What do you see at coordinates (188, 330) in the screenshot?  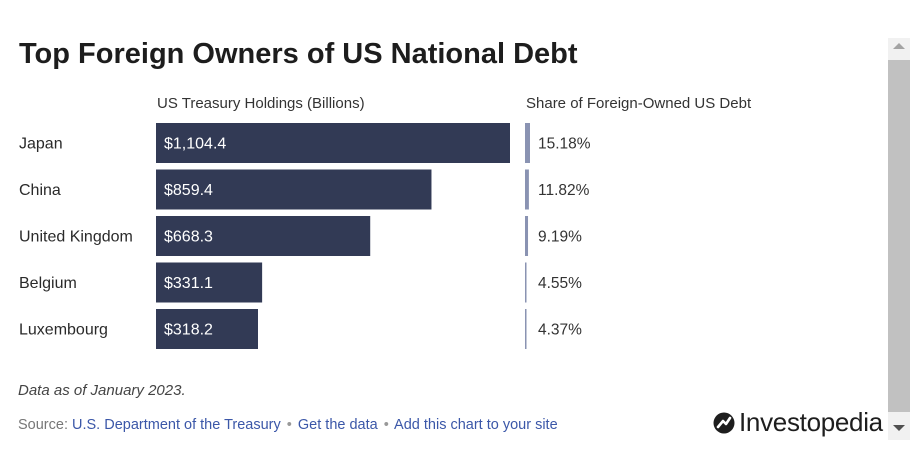 I see `holdings-data-label: $318.2` at bounding box center [188, 330].